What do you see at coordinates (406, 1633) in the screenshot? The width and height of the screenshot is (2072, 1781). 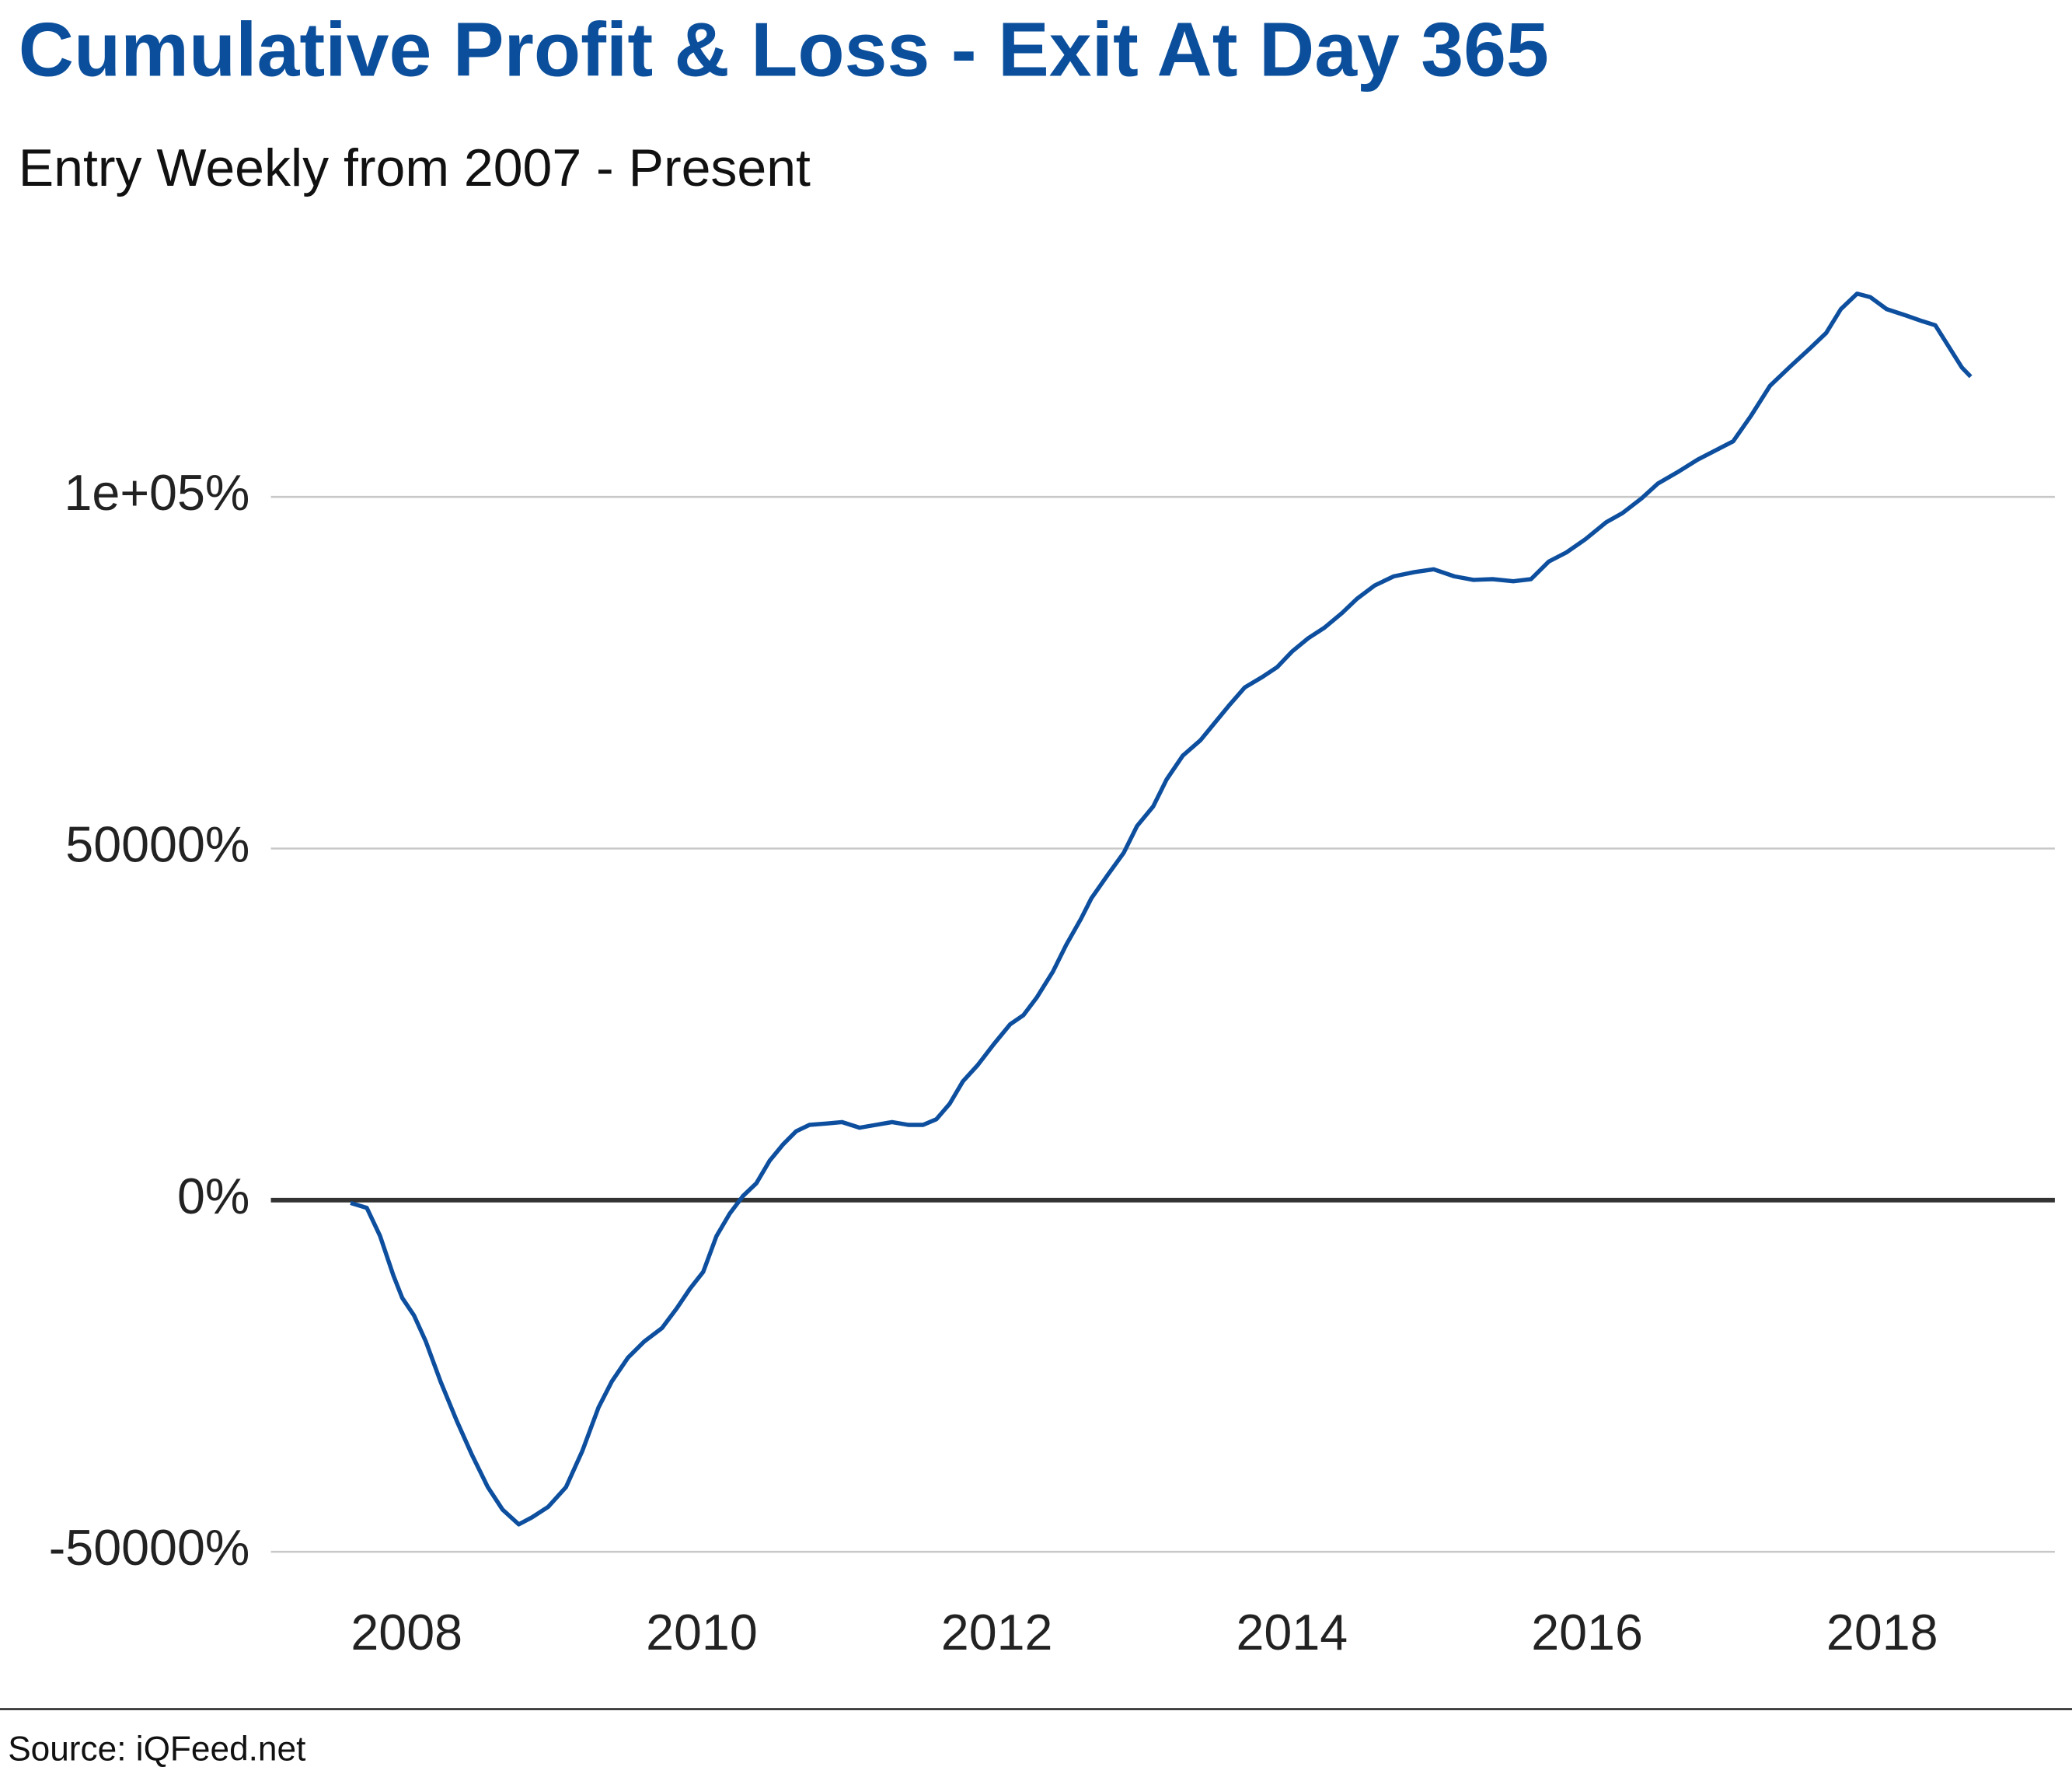 I see `x-tick-label: 2008` at bounding box center [406, 1633].